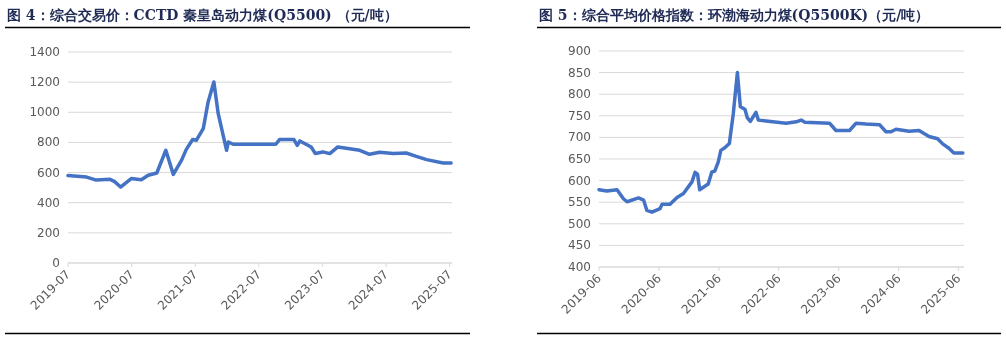 This screenshot has height=360, width=1006. I want to click on y-tick-label: 650, so click(579, 159).